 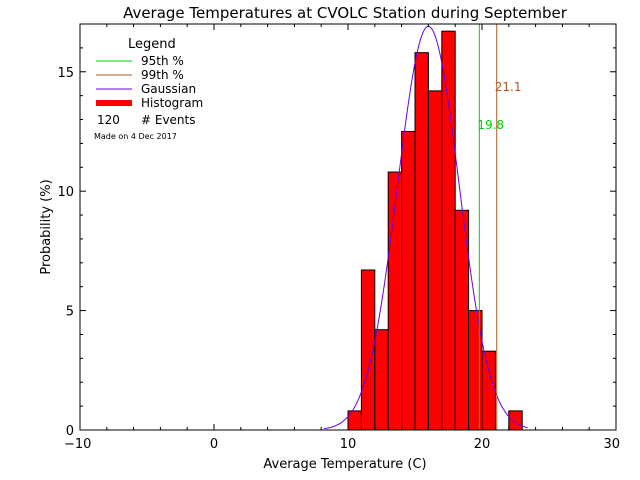 What do you see at coordinates (348, 444) in the screenshot?
I see `x-tick-label: 10` at bounding box center [348, 444].